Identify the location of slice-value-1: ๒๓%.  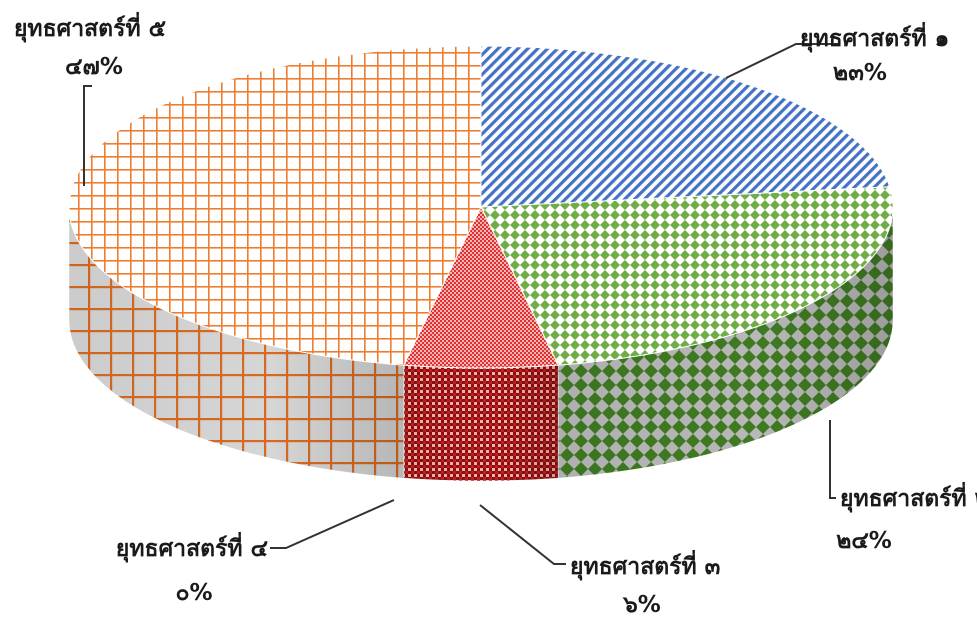
(860, 73).